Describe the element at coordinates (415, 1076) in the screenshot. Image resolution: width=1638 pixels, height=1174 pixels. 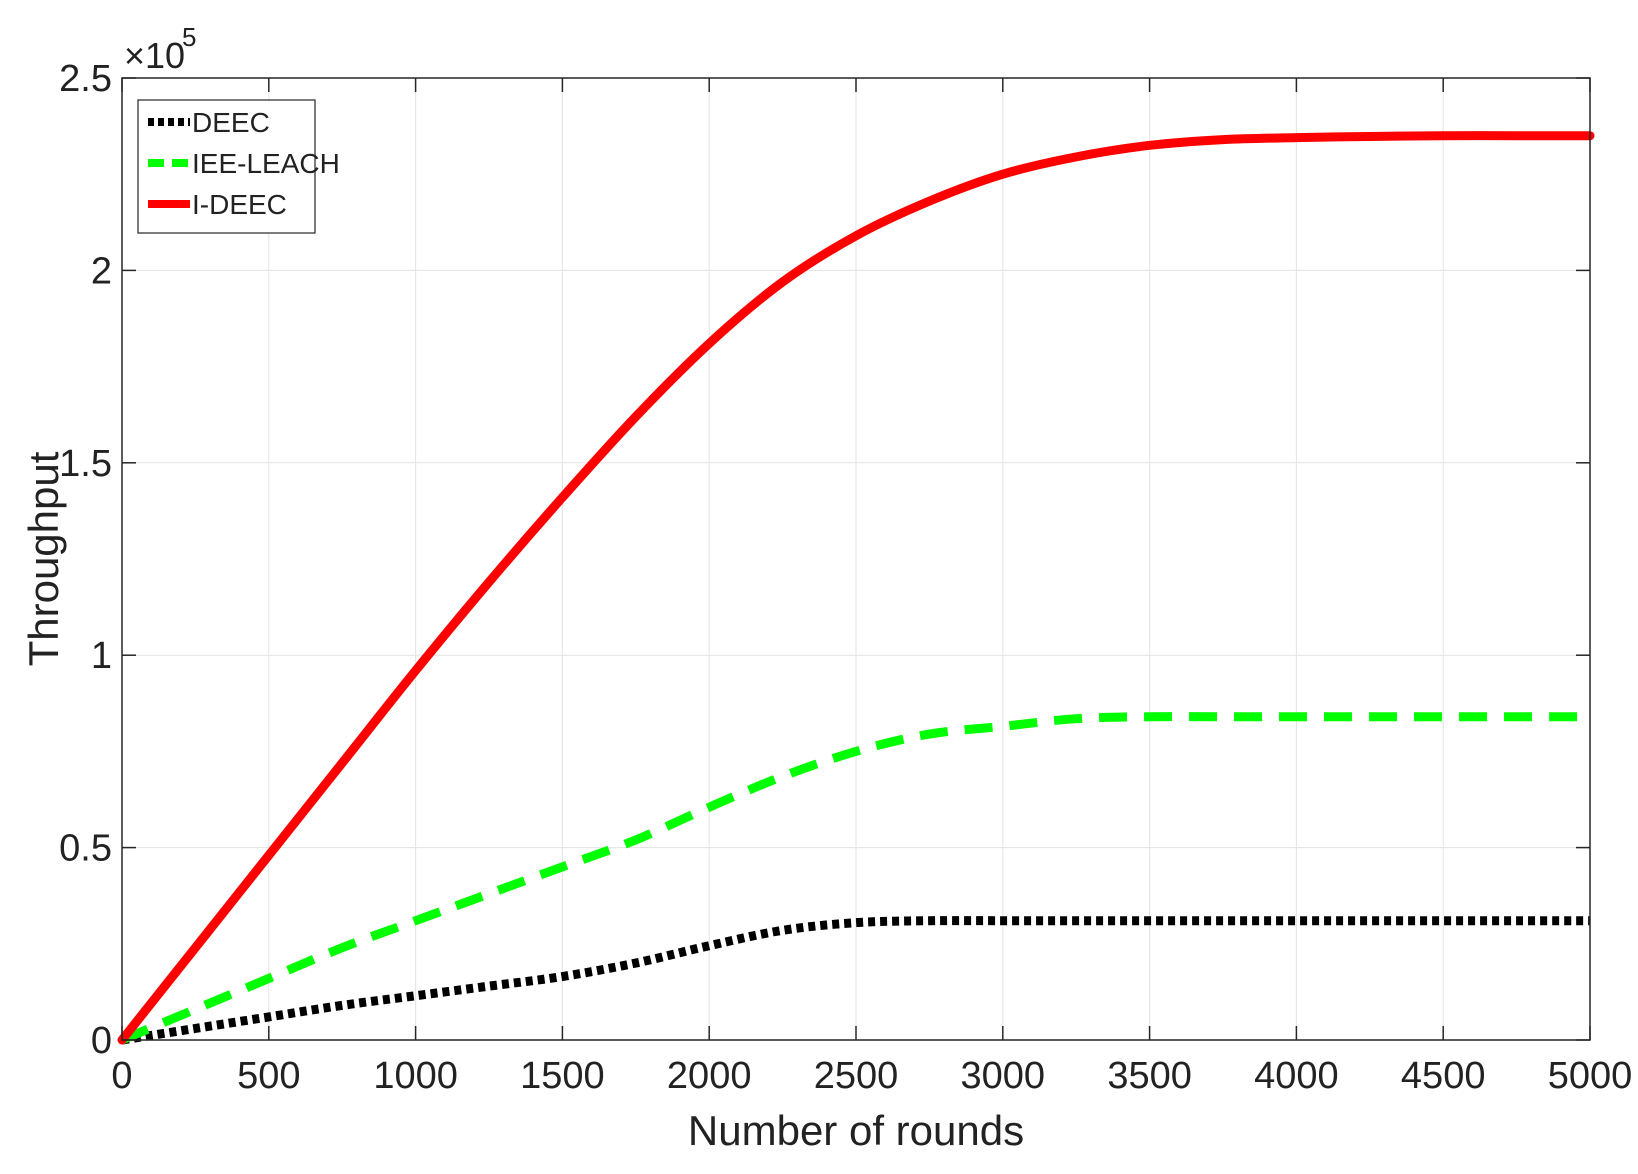
I see `x-tick-label: 1000` at that location.